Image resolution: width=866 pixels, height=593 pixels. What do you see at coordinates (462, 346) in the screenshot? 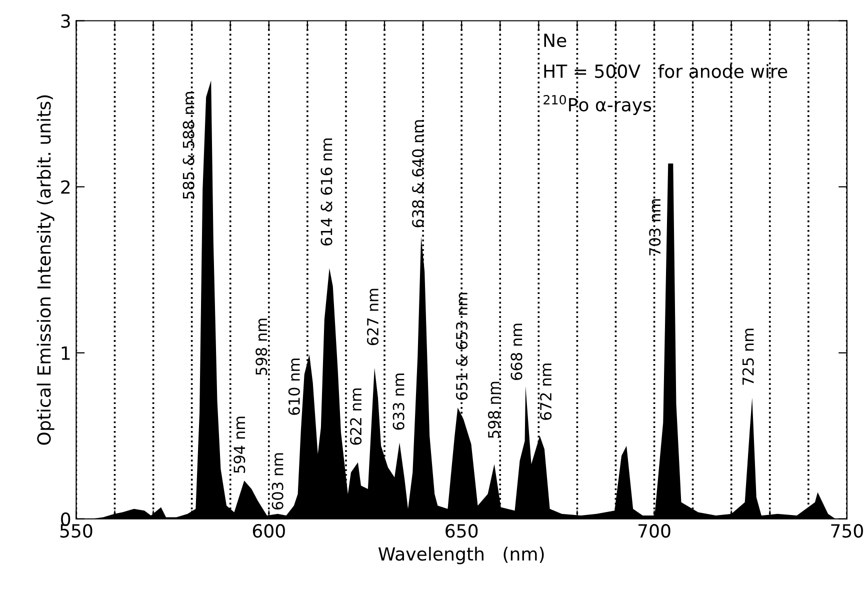
I see `annotation: 651 & 653 nm` at bounding box center [462, 346].